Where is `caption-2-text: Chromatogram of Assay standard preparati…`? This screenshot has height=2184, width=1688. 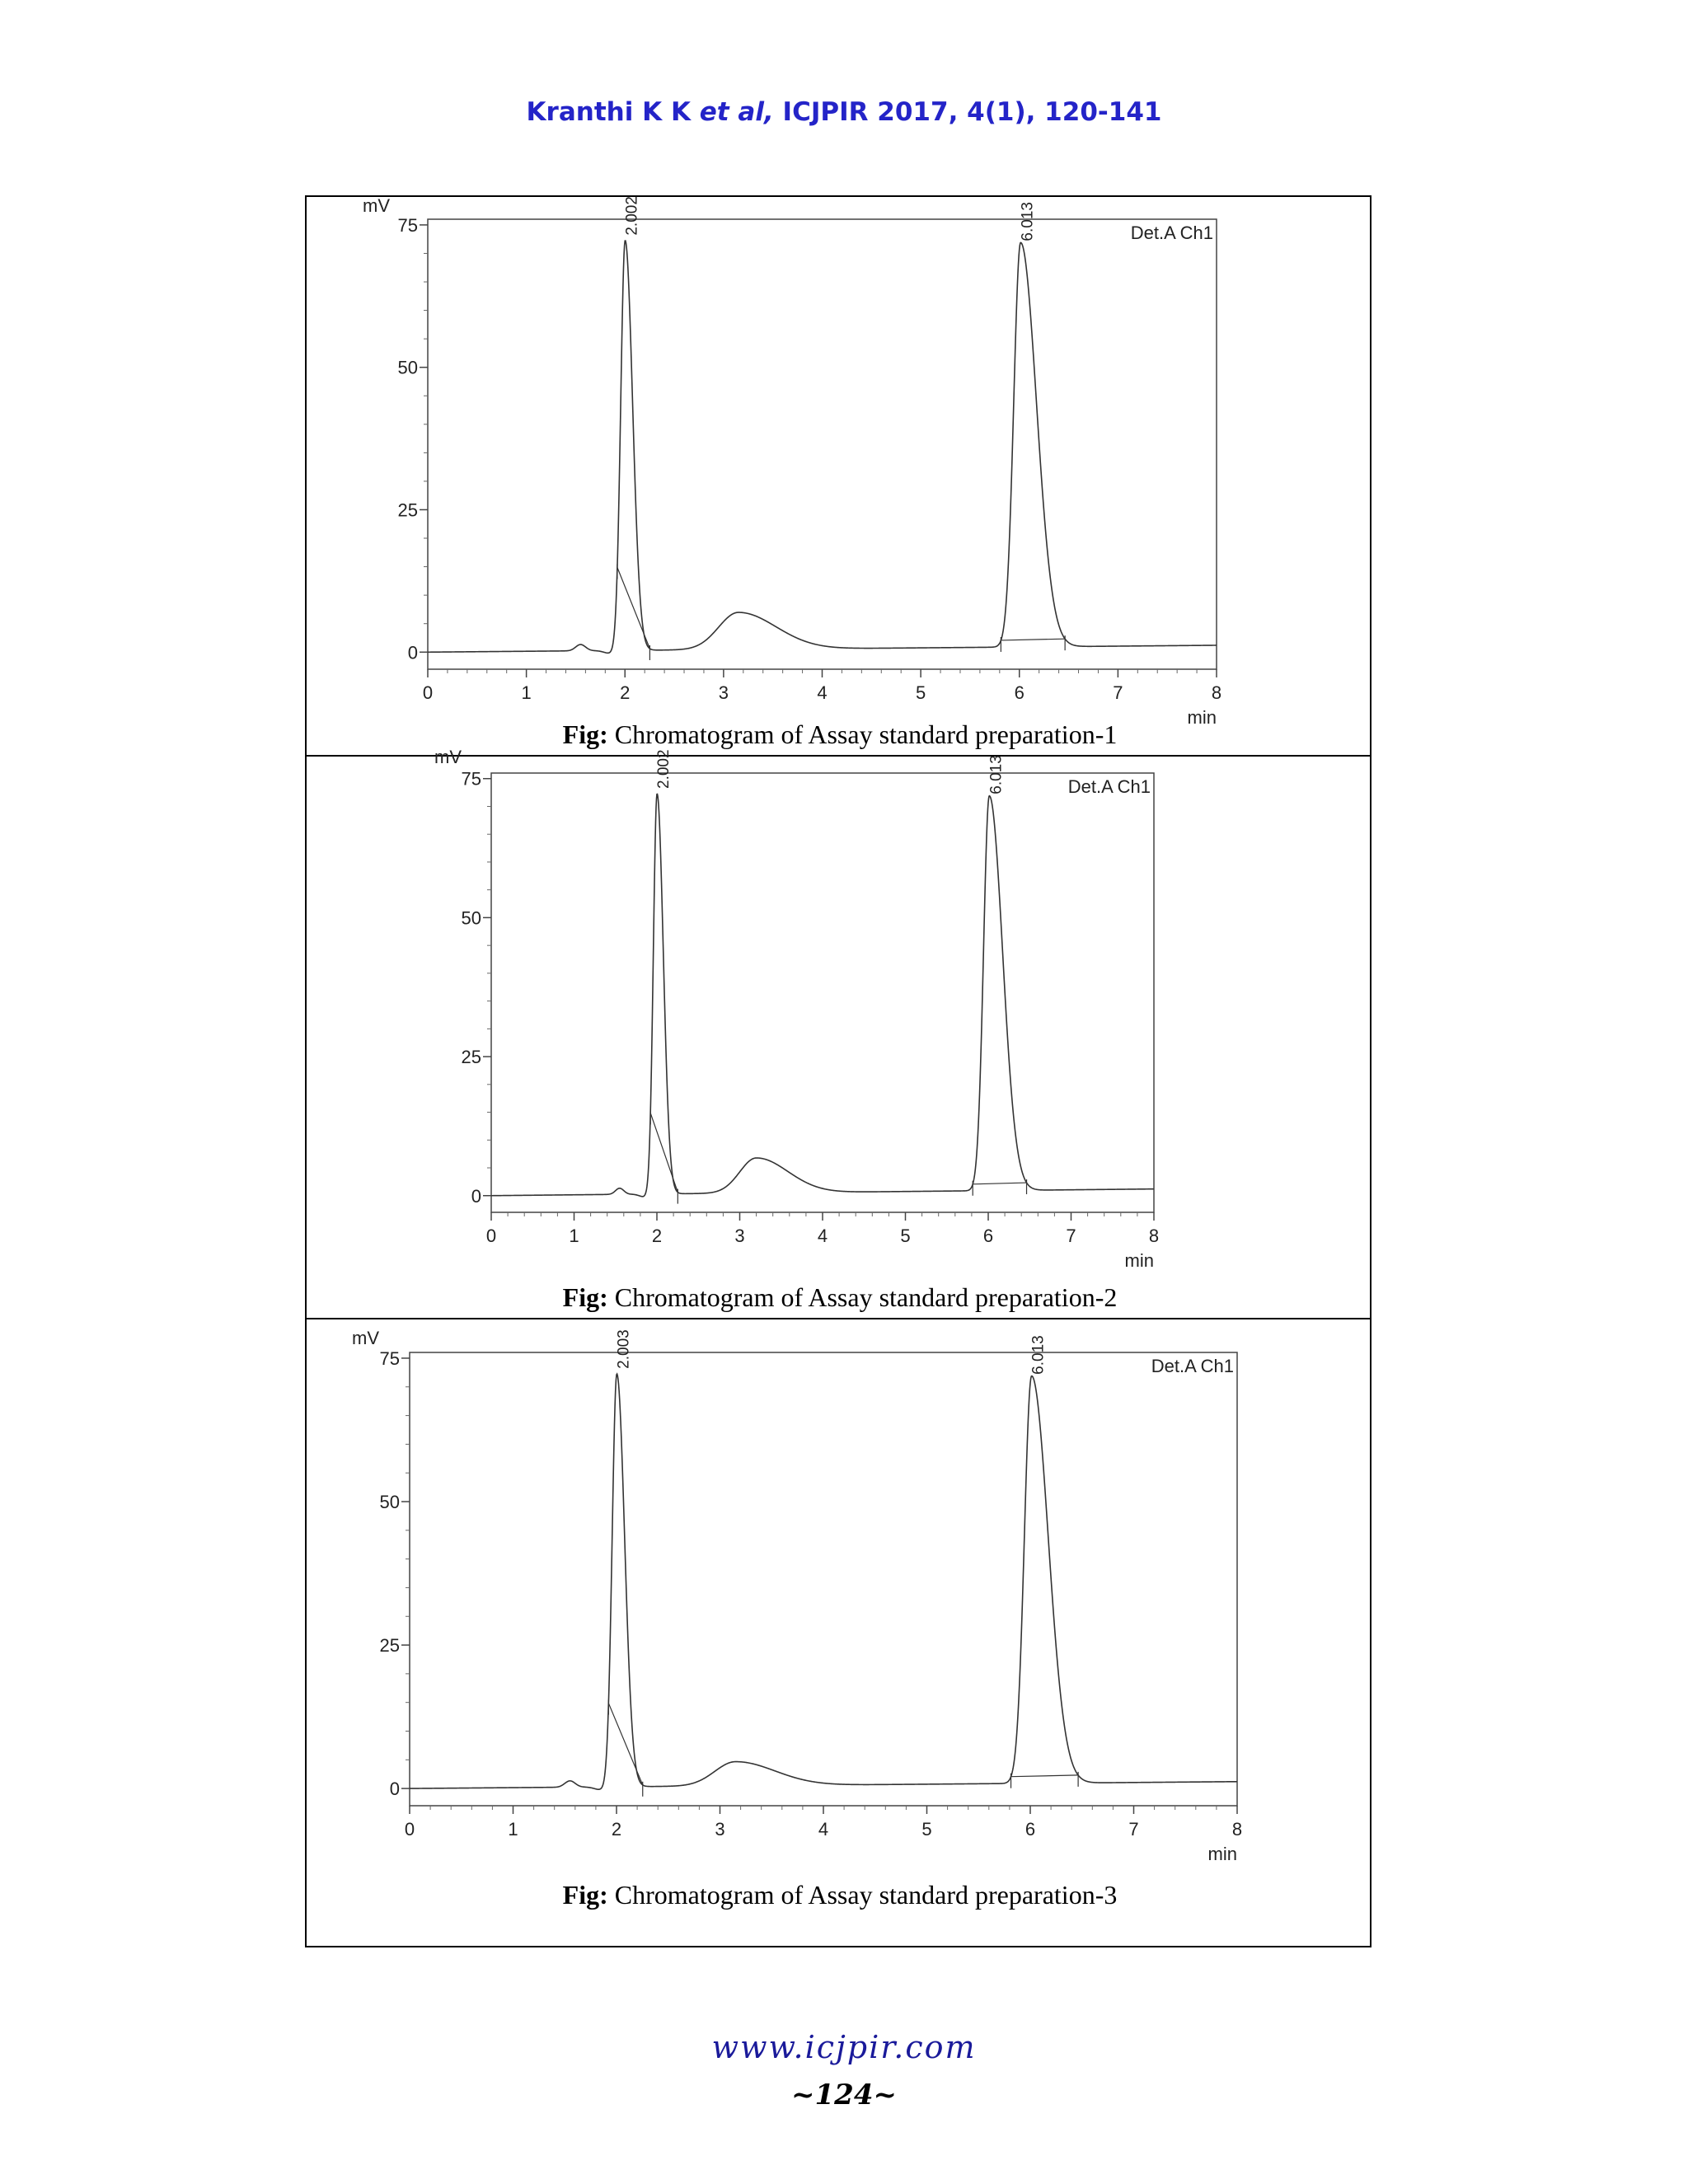
caption-2-text: Chromatogram of Assay standard preparati… is located at coordinates (866, 1297).